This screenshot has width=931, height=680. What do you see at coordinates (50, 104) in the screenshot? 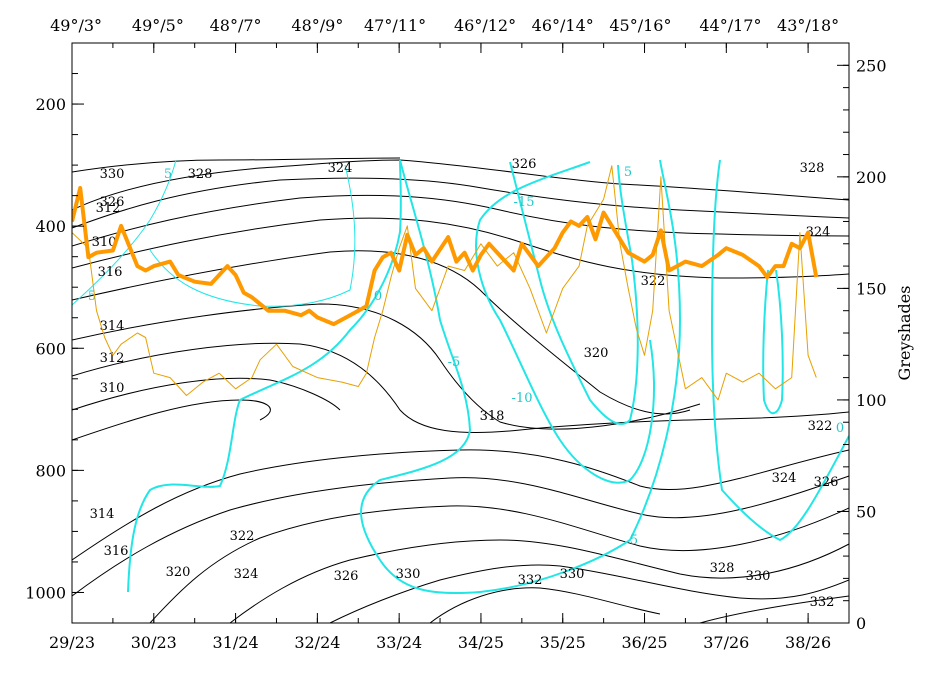
I see `left-tick-label: 200` at bounding box center [50, 104].